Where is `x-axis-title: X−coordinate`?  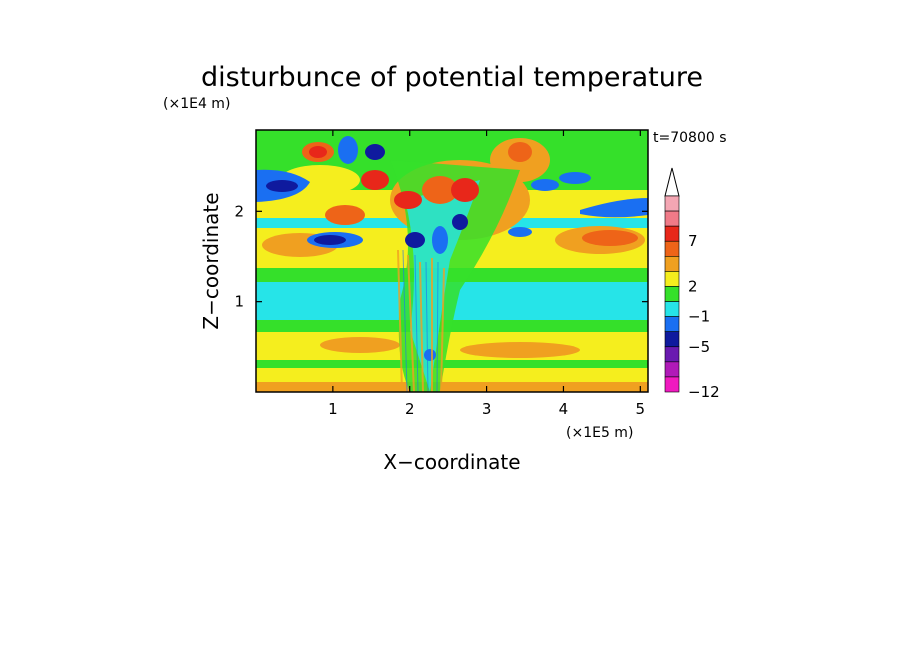
x-axis-title: X−coordinate is located at coordinates (451, 462).